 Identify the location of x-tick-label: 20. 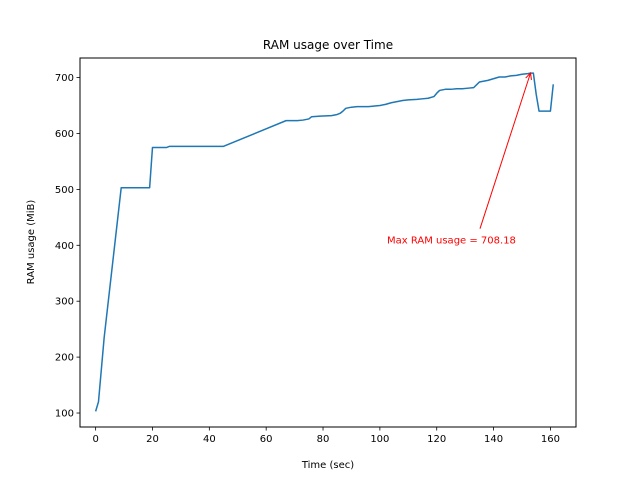
(152, 439).